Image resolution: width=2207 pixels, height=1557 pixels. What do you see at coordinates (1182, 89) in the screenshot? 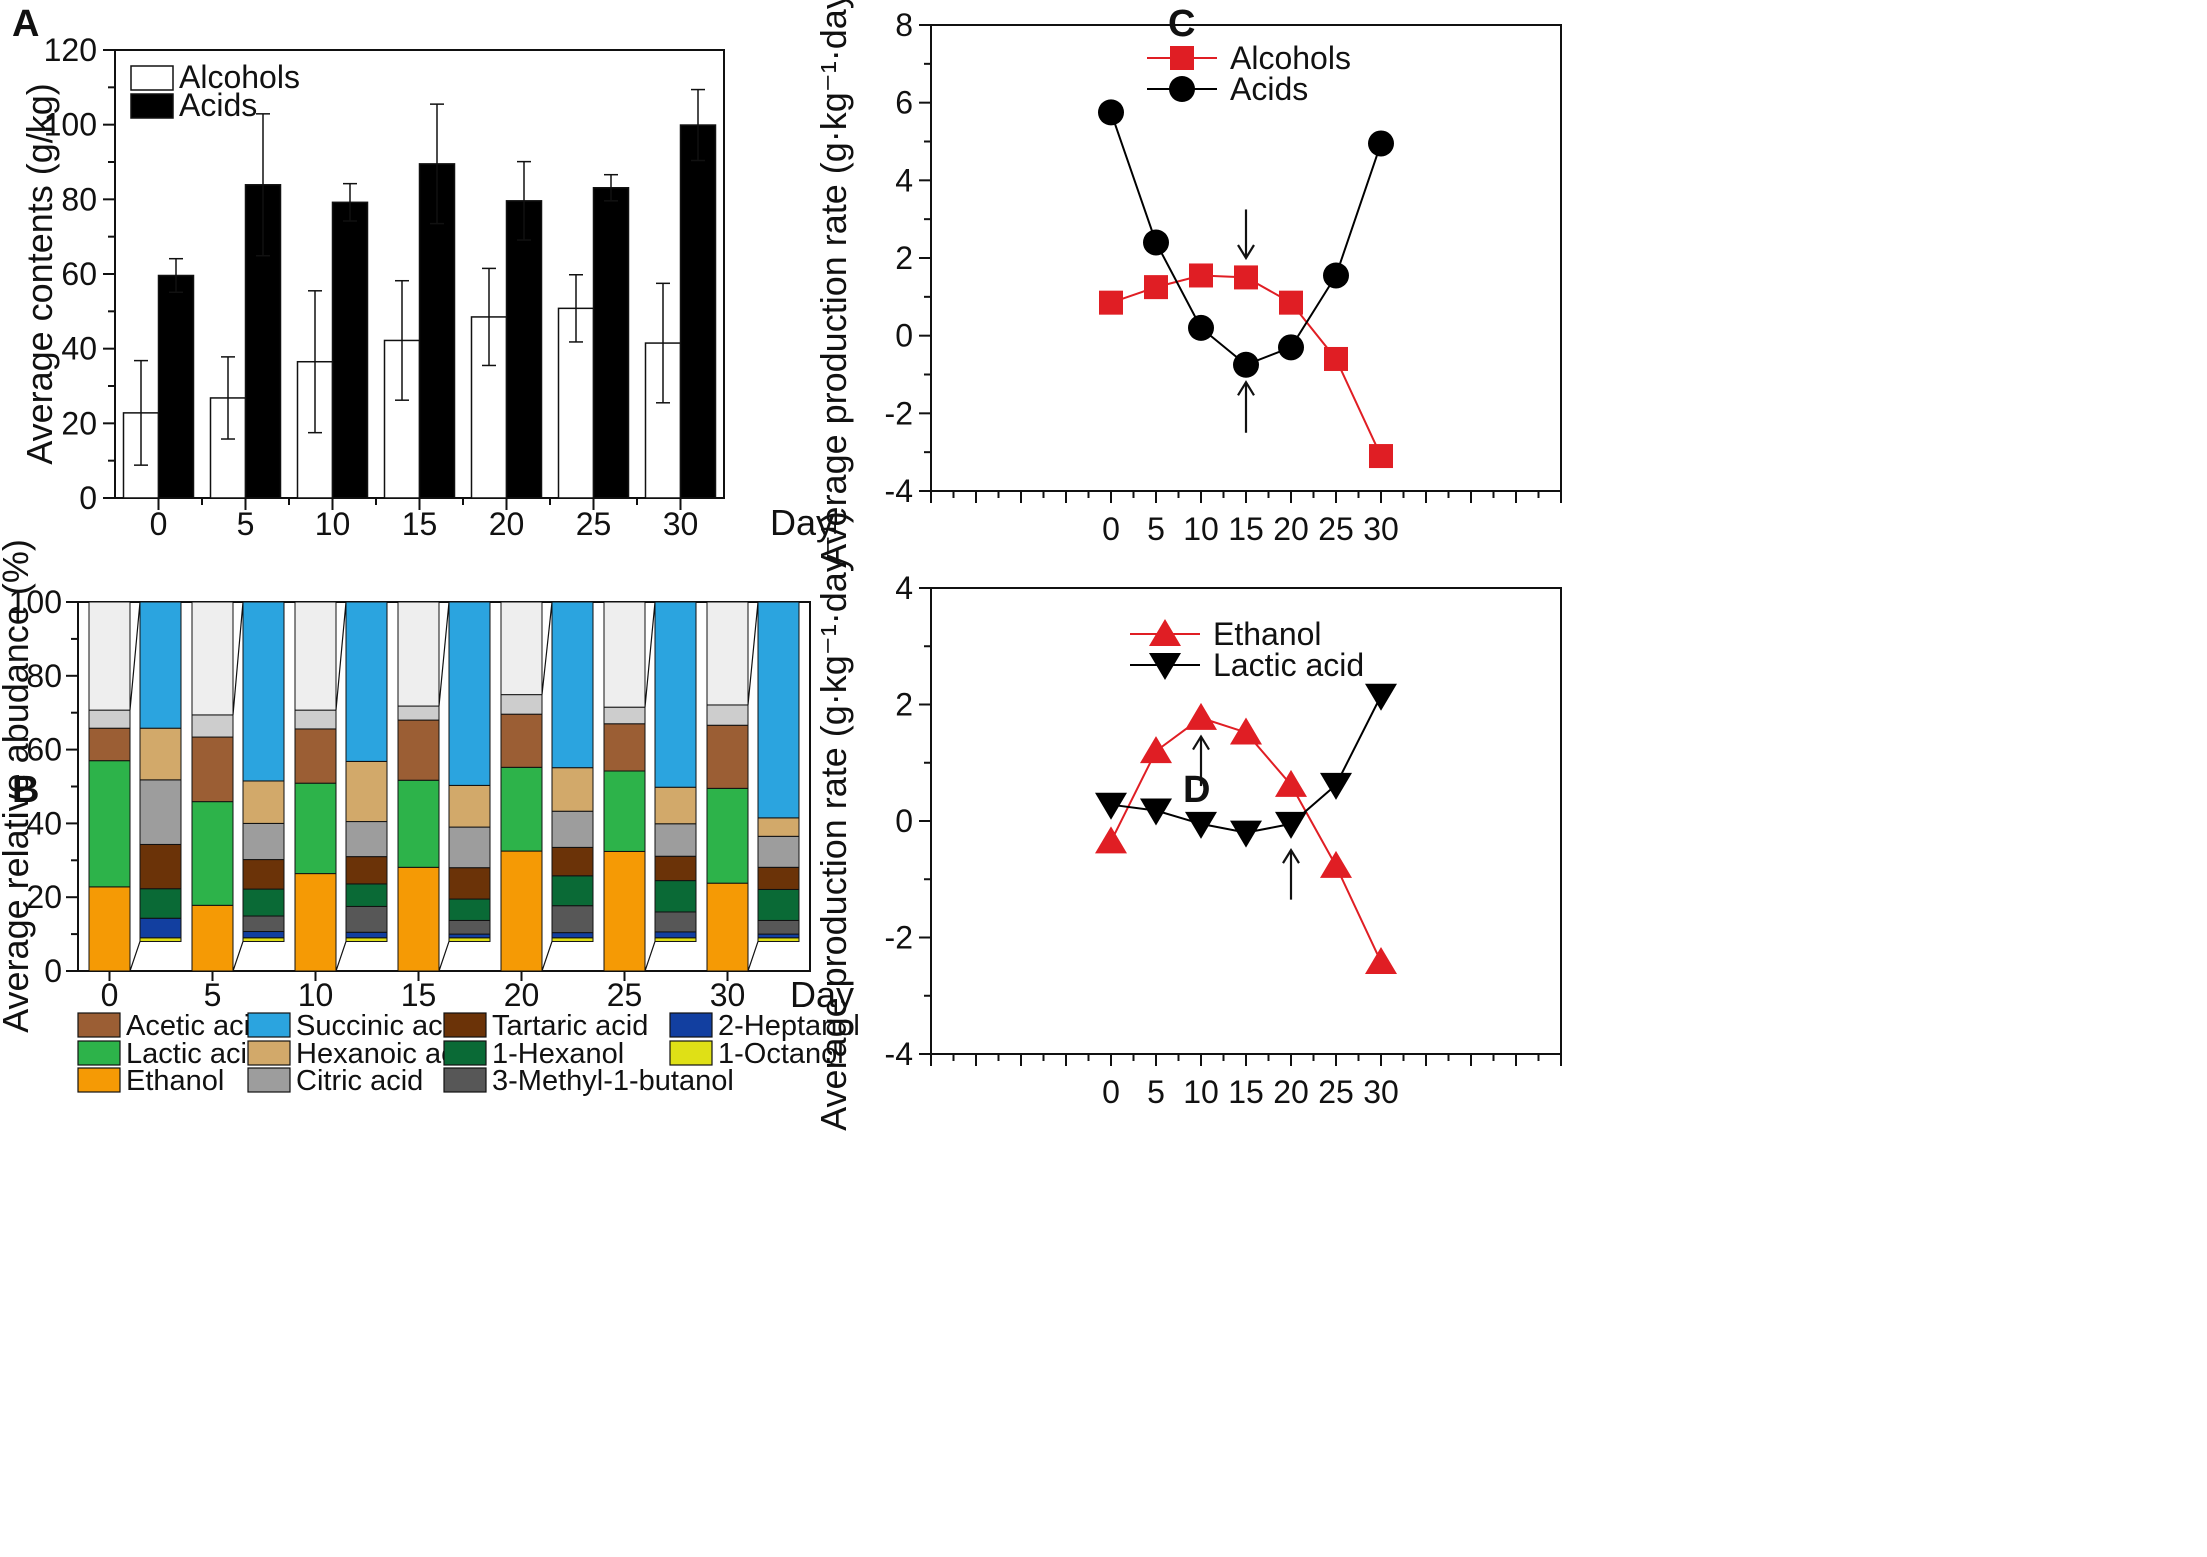
I see `legend-marker-circle` at bounding box center [1182, 89].